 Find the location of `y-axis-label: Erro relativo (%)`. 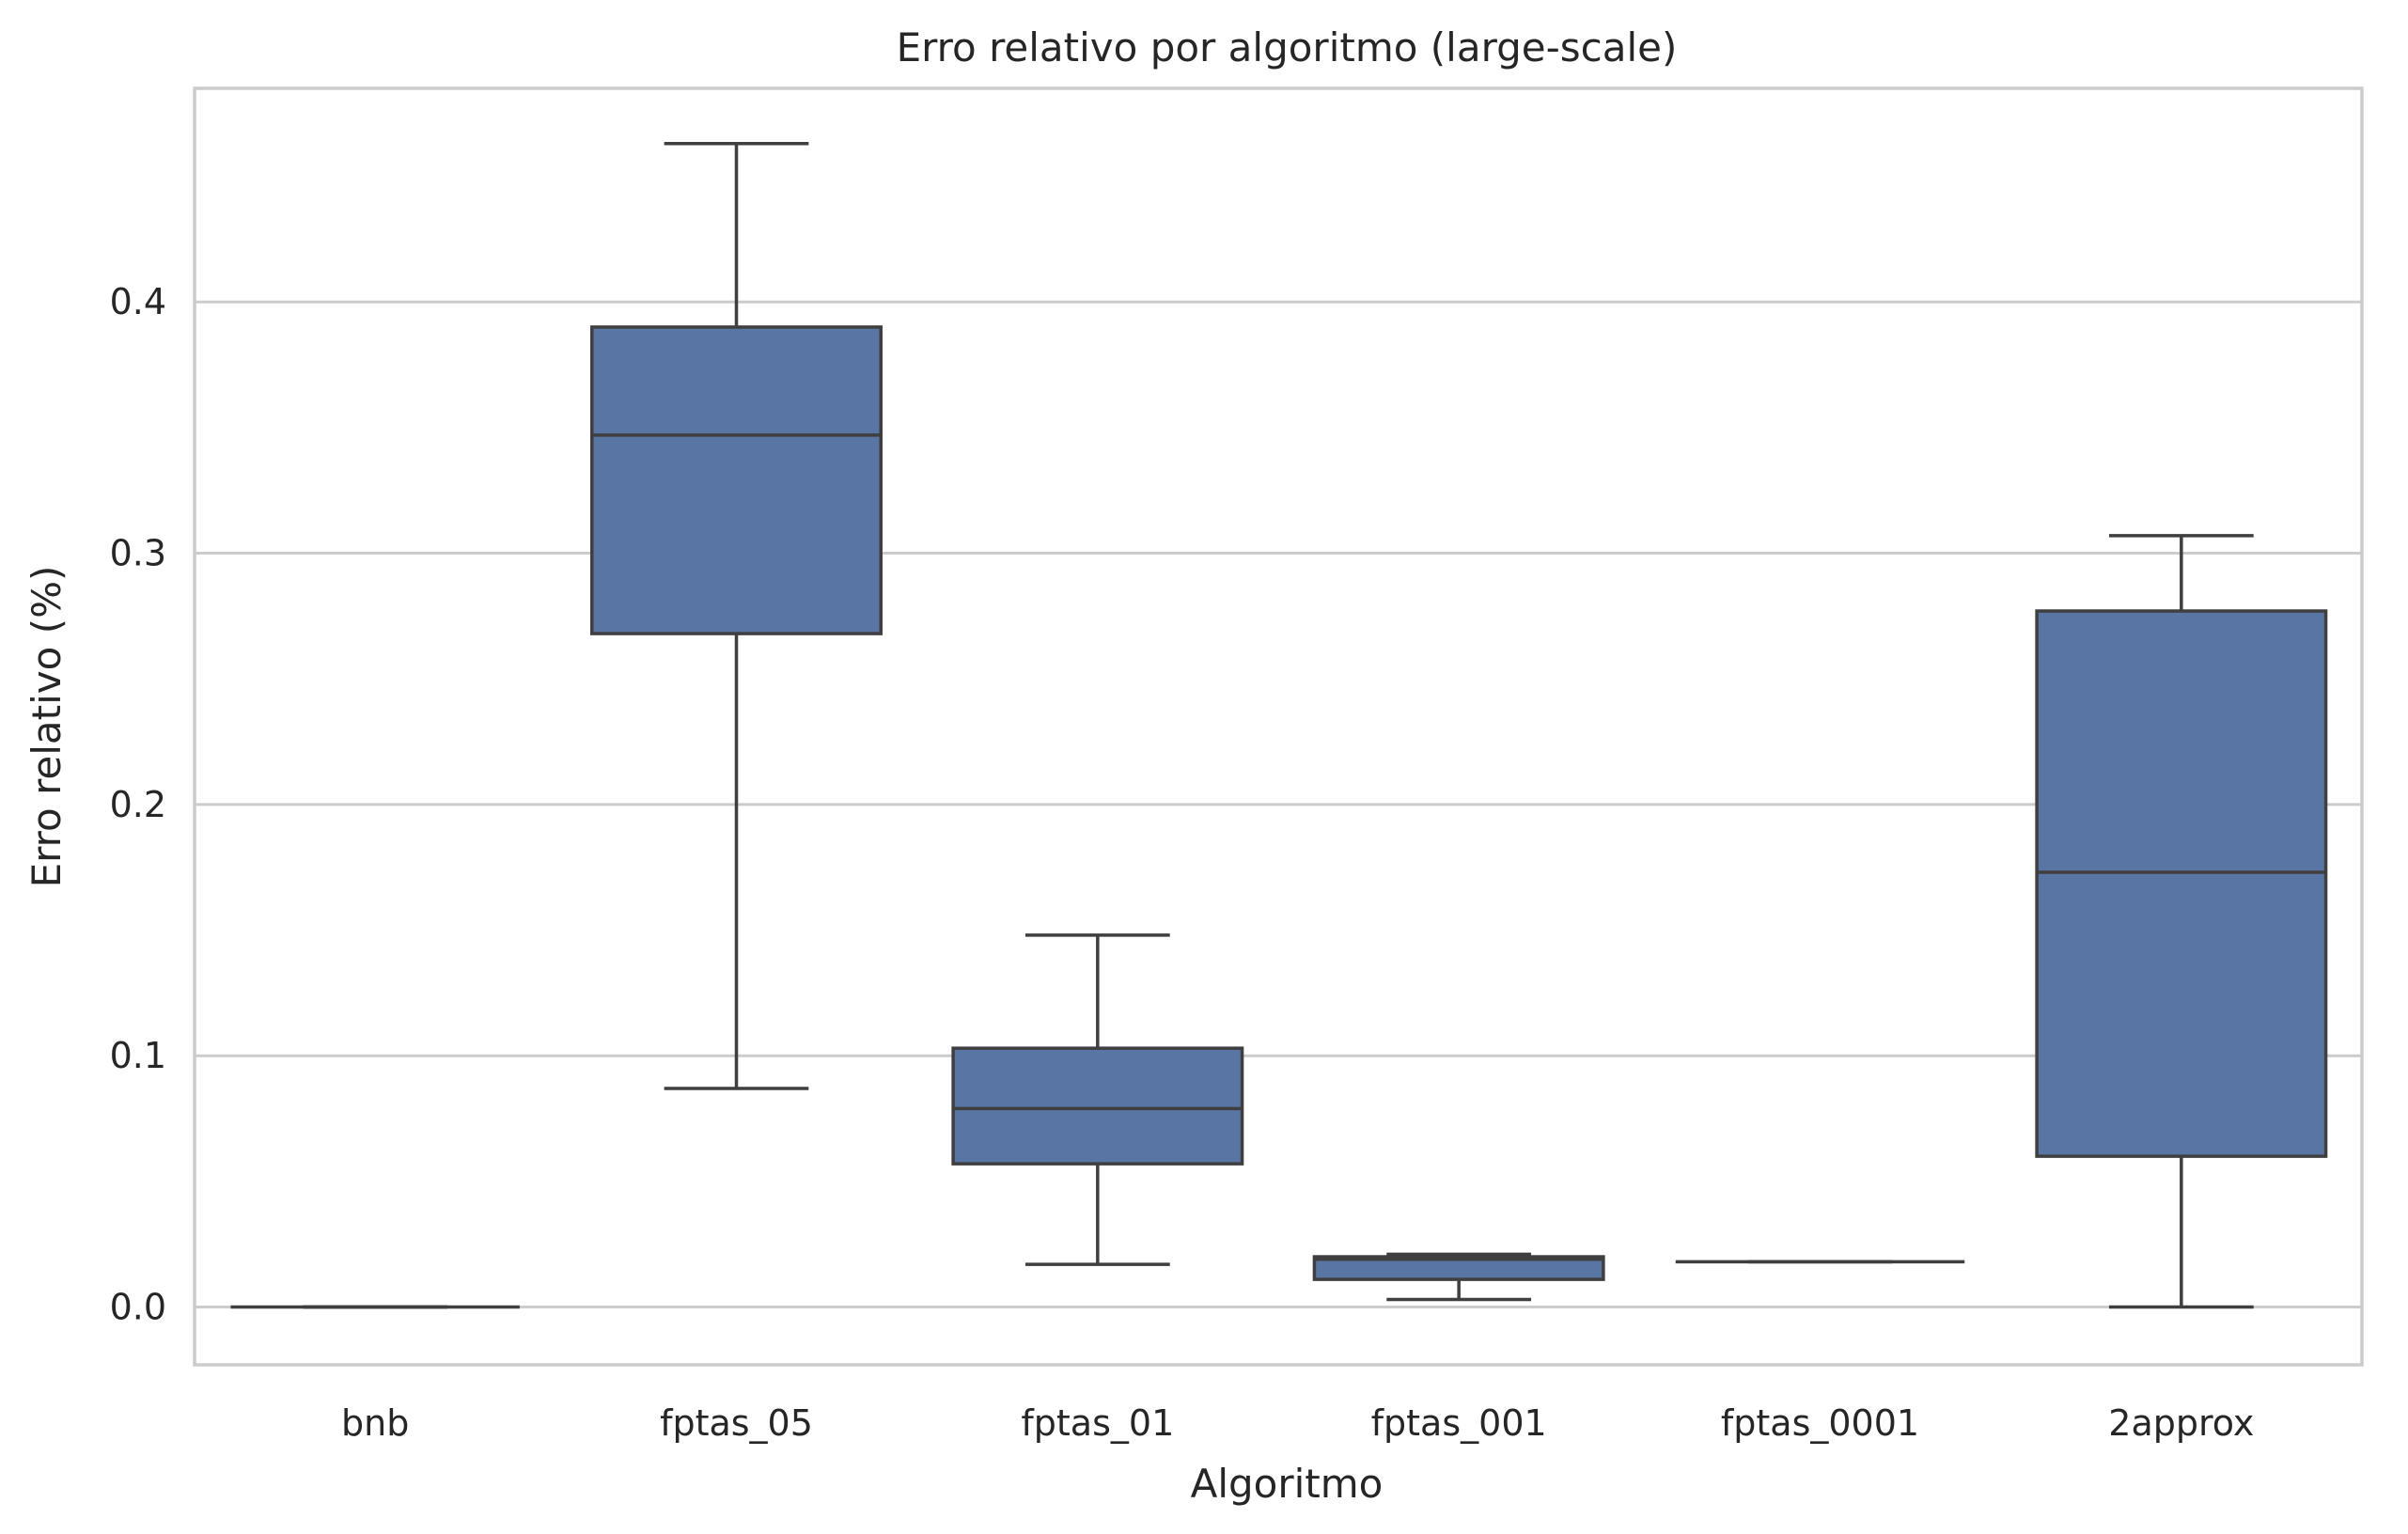

y-axis-label: Erro relativo (%) is located at coordinates (46, 727).